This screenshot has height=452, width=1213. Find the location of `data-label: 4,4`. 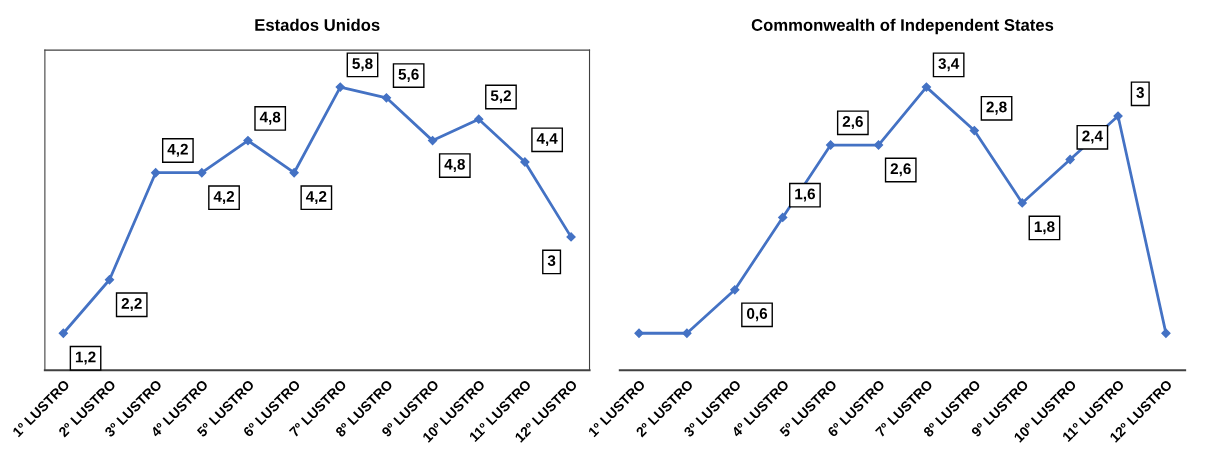

data-label: 4,4 is located at coordinates (547, 140).